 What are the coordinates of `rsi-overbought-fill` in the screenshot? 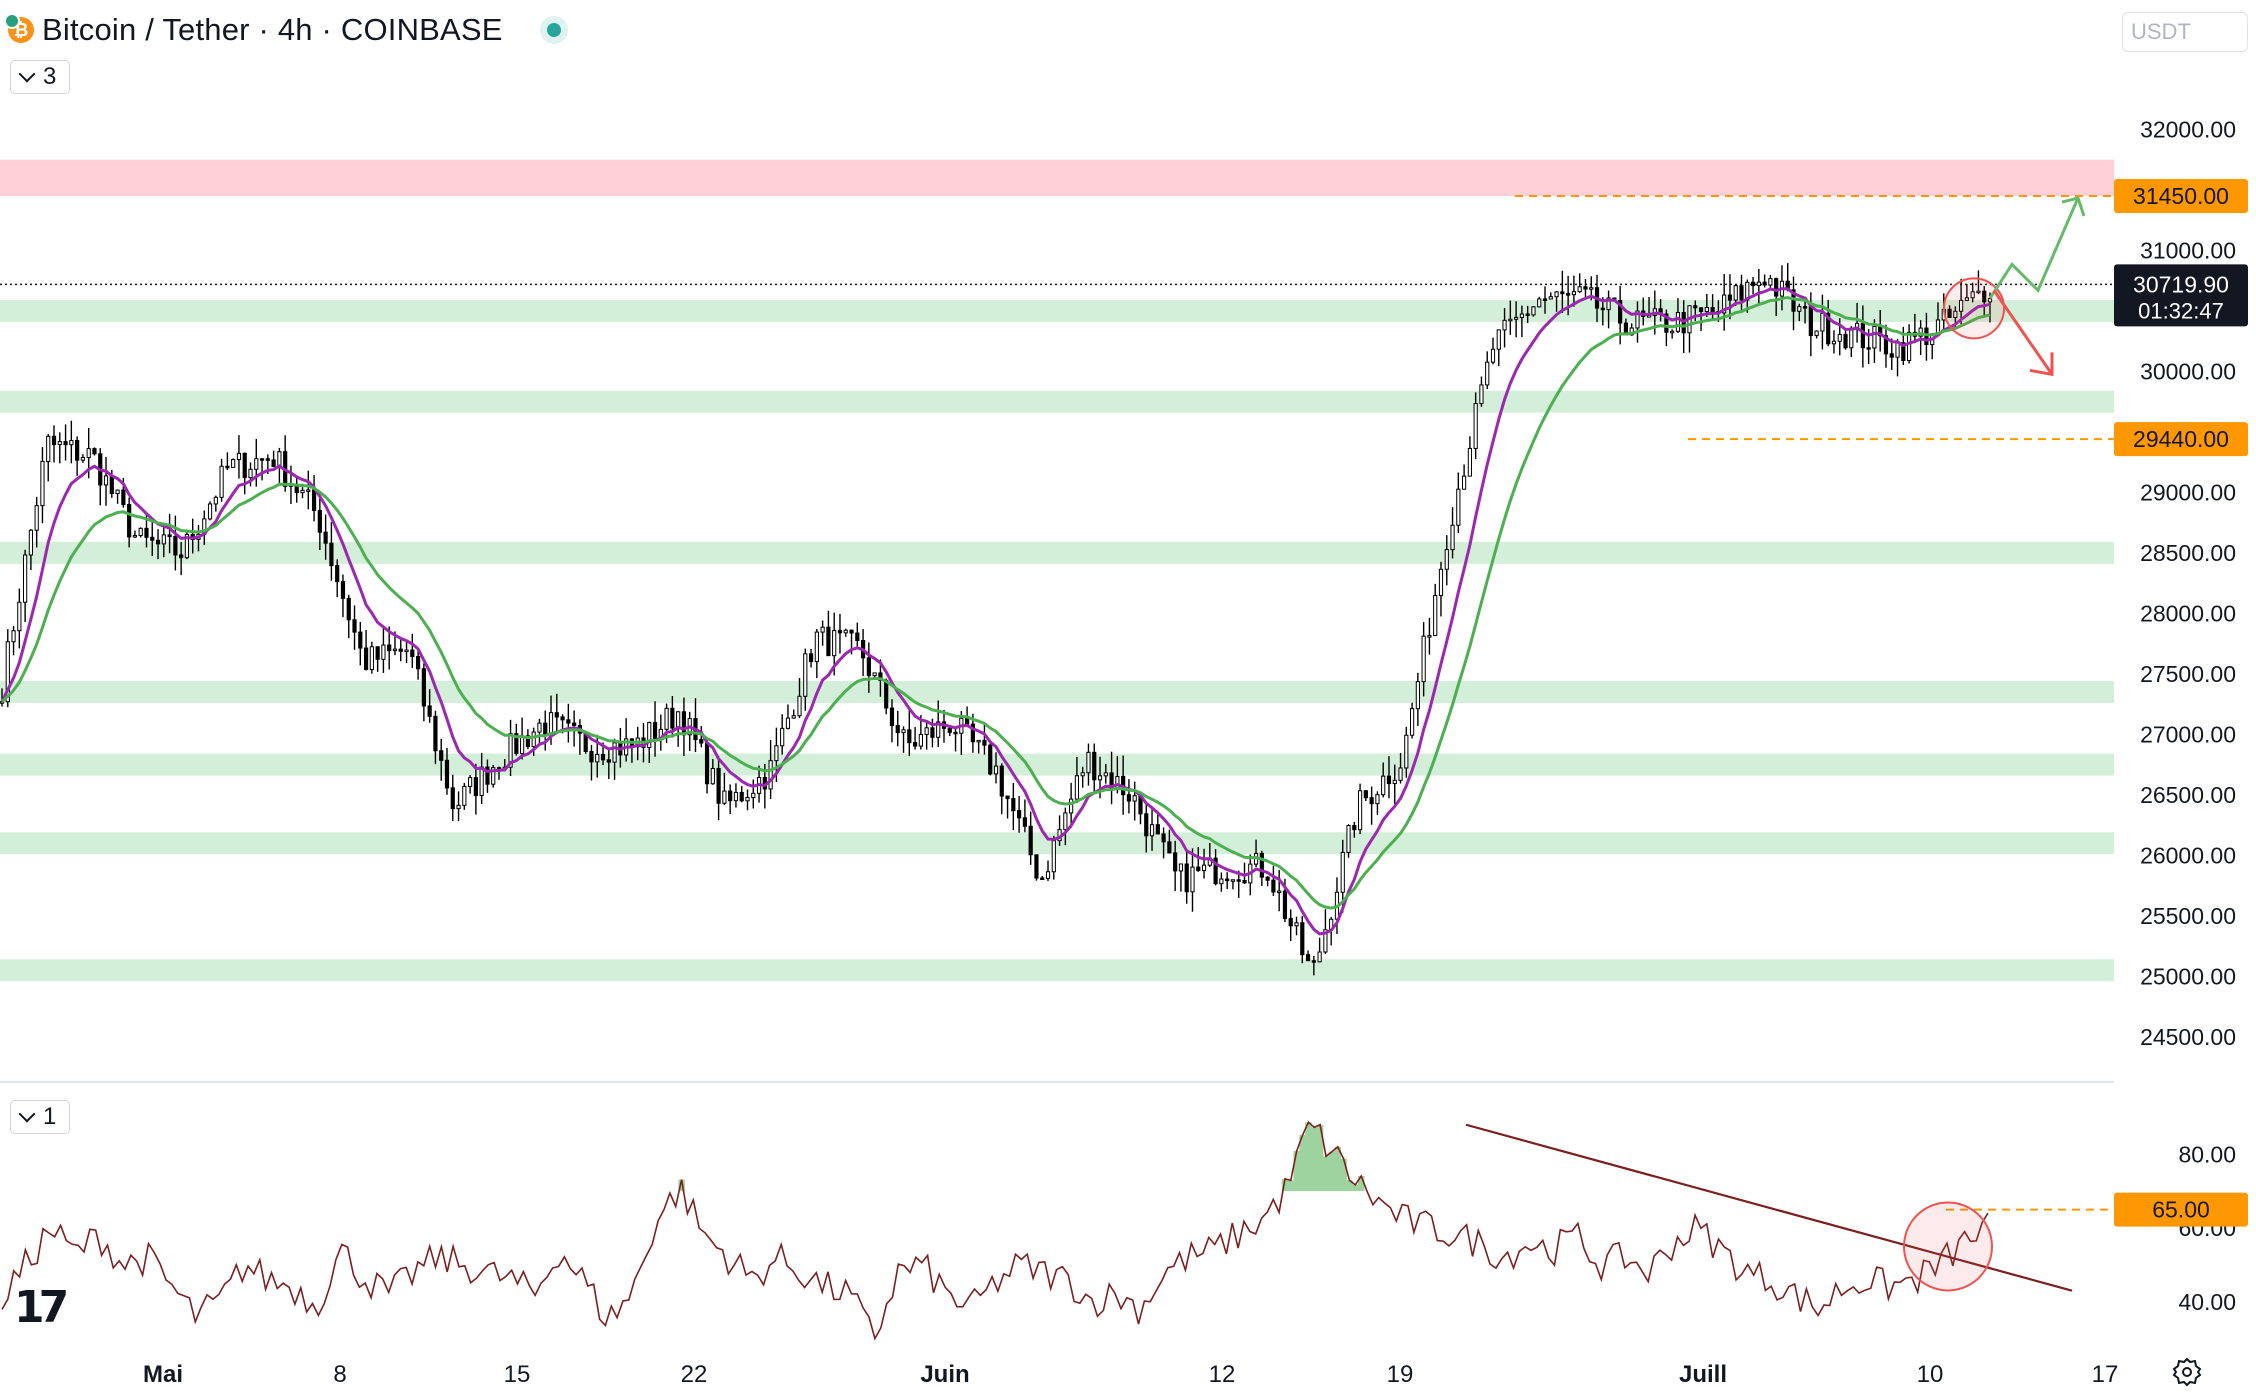 It's located at (1021, 1157).